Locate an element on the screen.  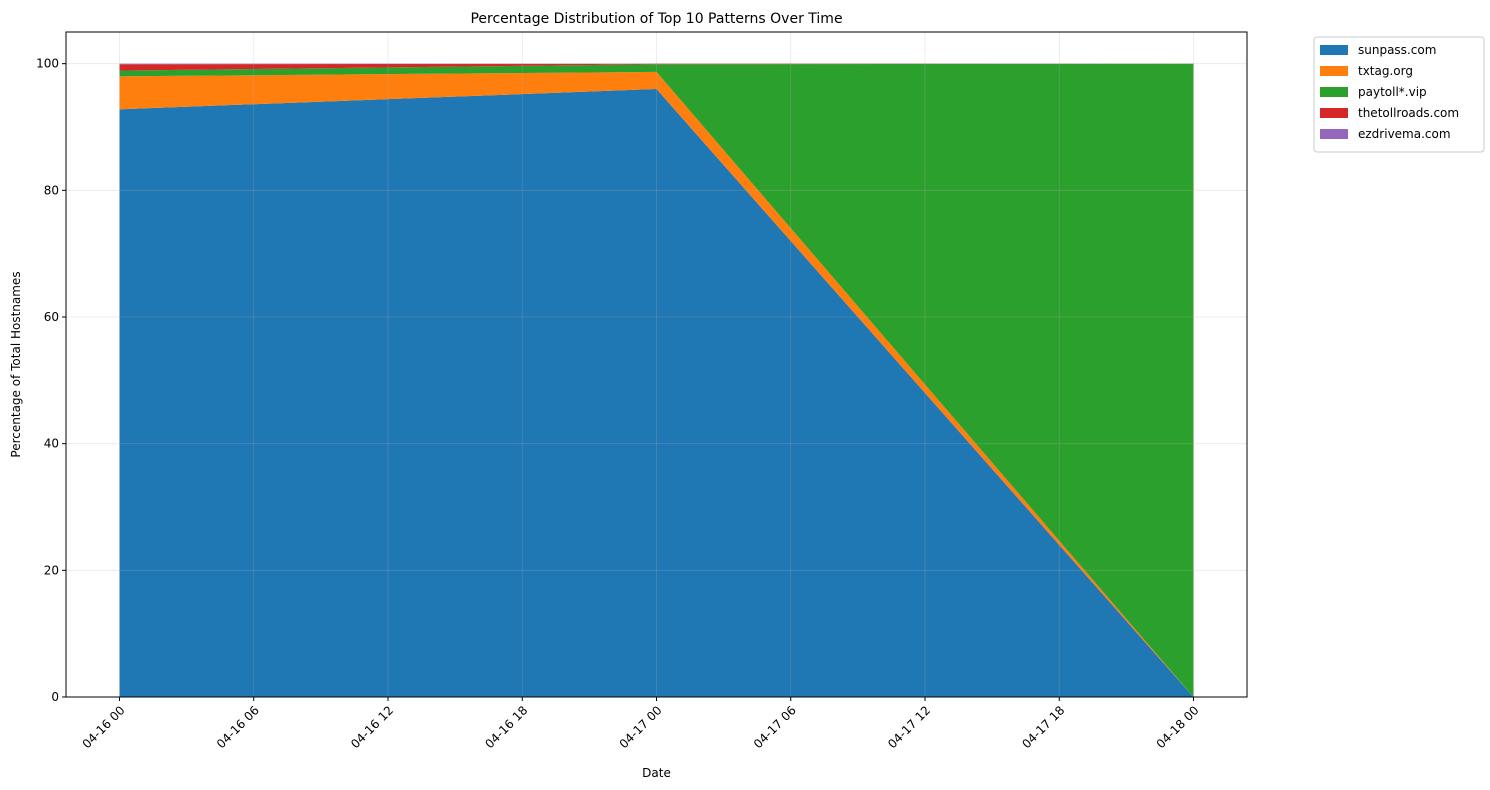
legend-label: txtag.org is located at coordinates (1385, 71).